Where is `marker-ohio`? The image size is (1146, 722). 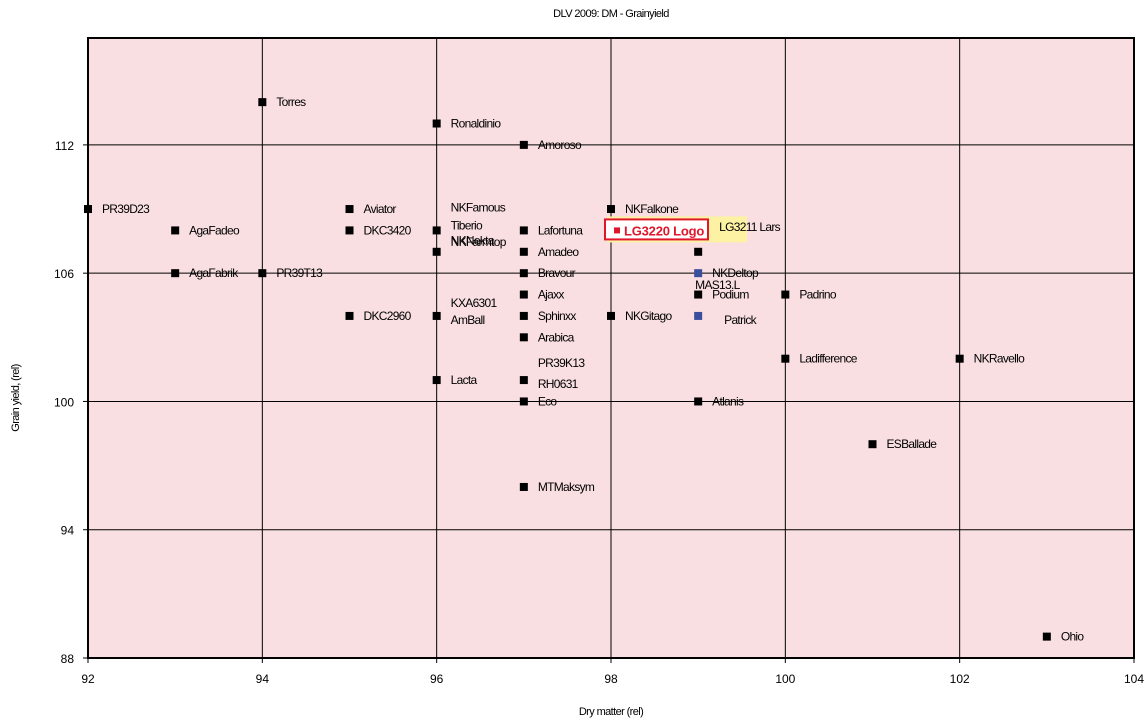
marker-ohio is located at coordinates (1046, 636).